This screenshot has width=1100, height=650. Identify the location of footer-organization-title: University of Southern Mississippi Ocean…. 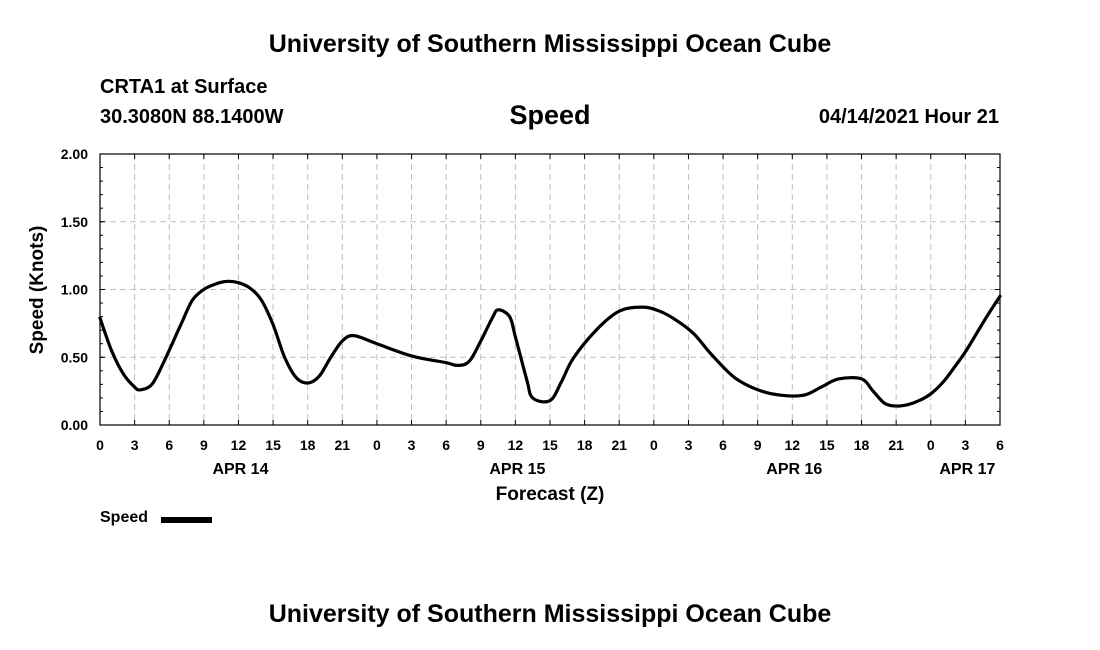
(550, 614).